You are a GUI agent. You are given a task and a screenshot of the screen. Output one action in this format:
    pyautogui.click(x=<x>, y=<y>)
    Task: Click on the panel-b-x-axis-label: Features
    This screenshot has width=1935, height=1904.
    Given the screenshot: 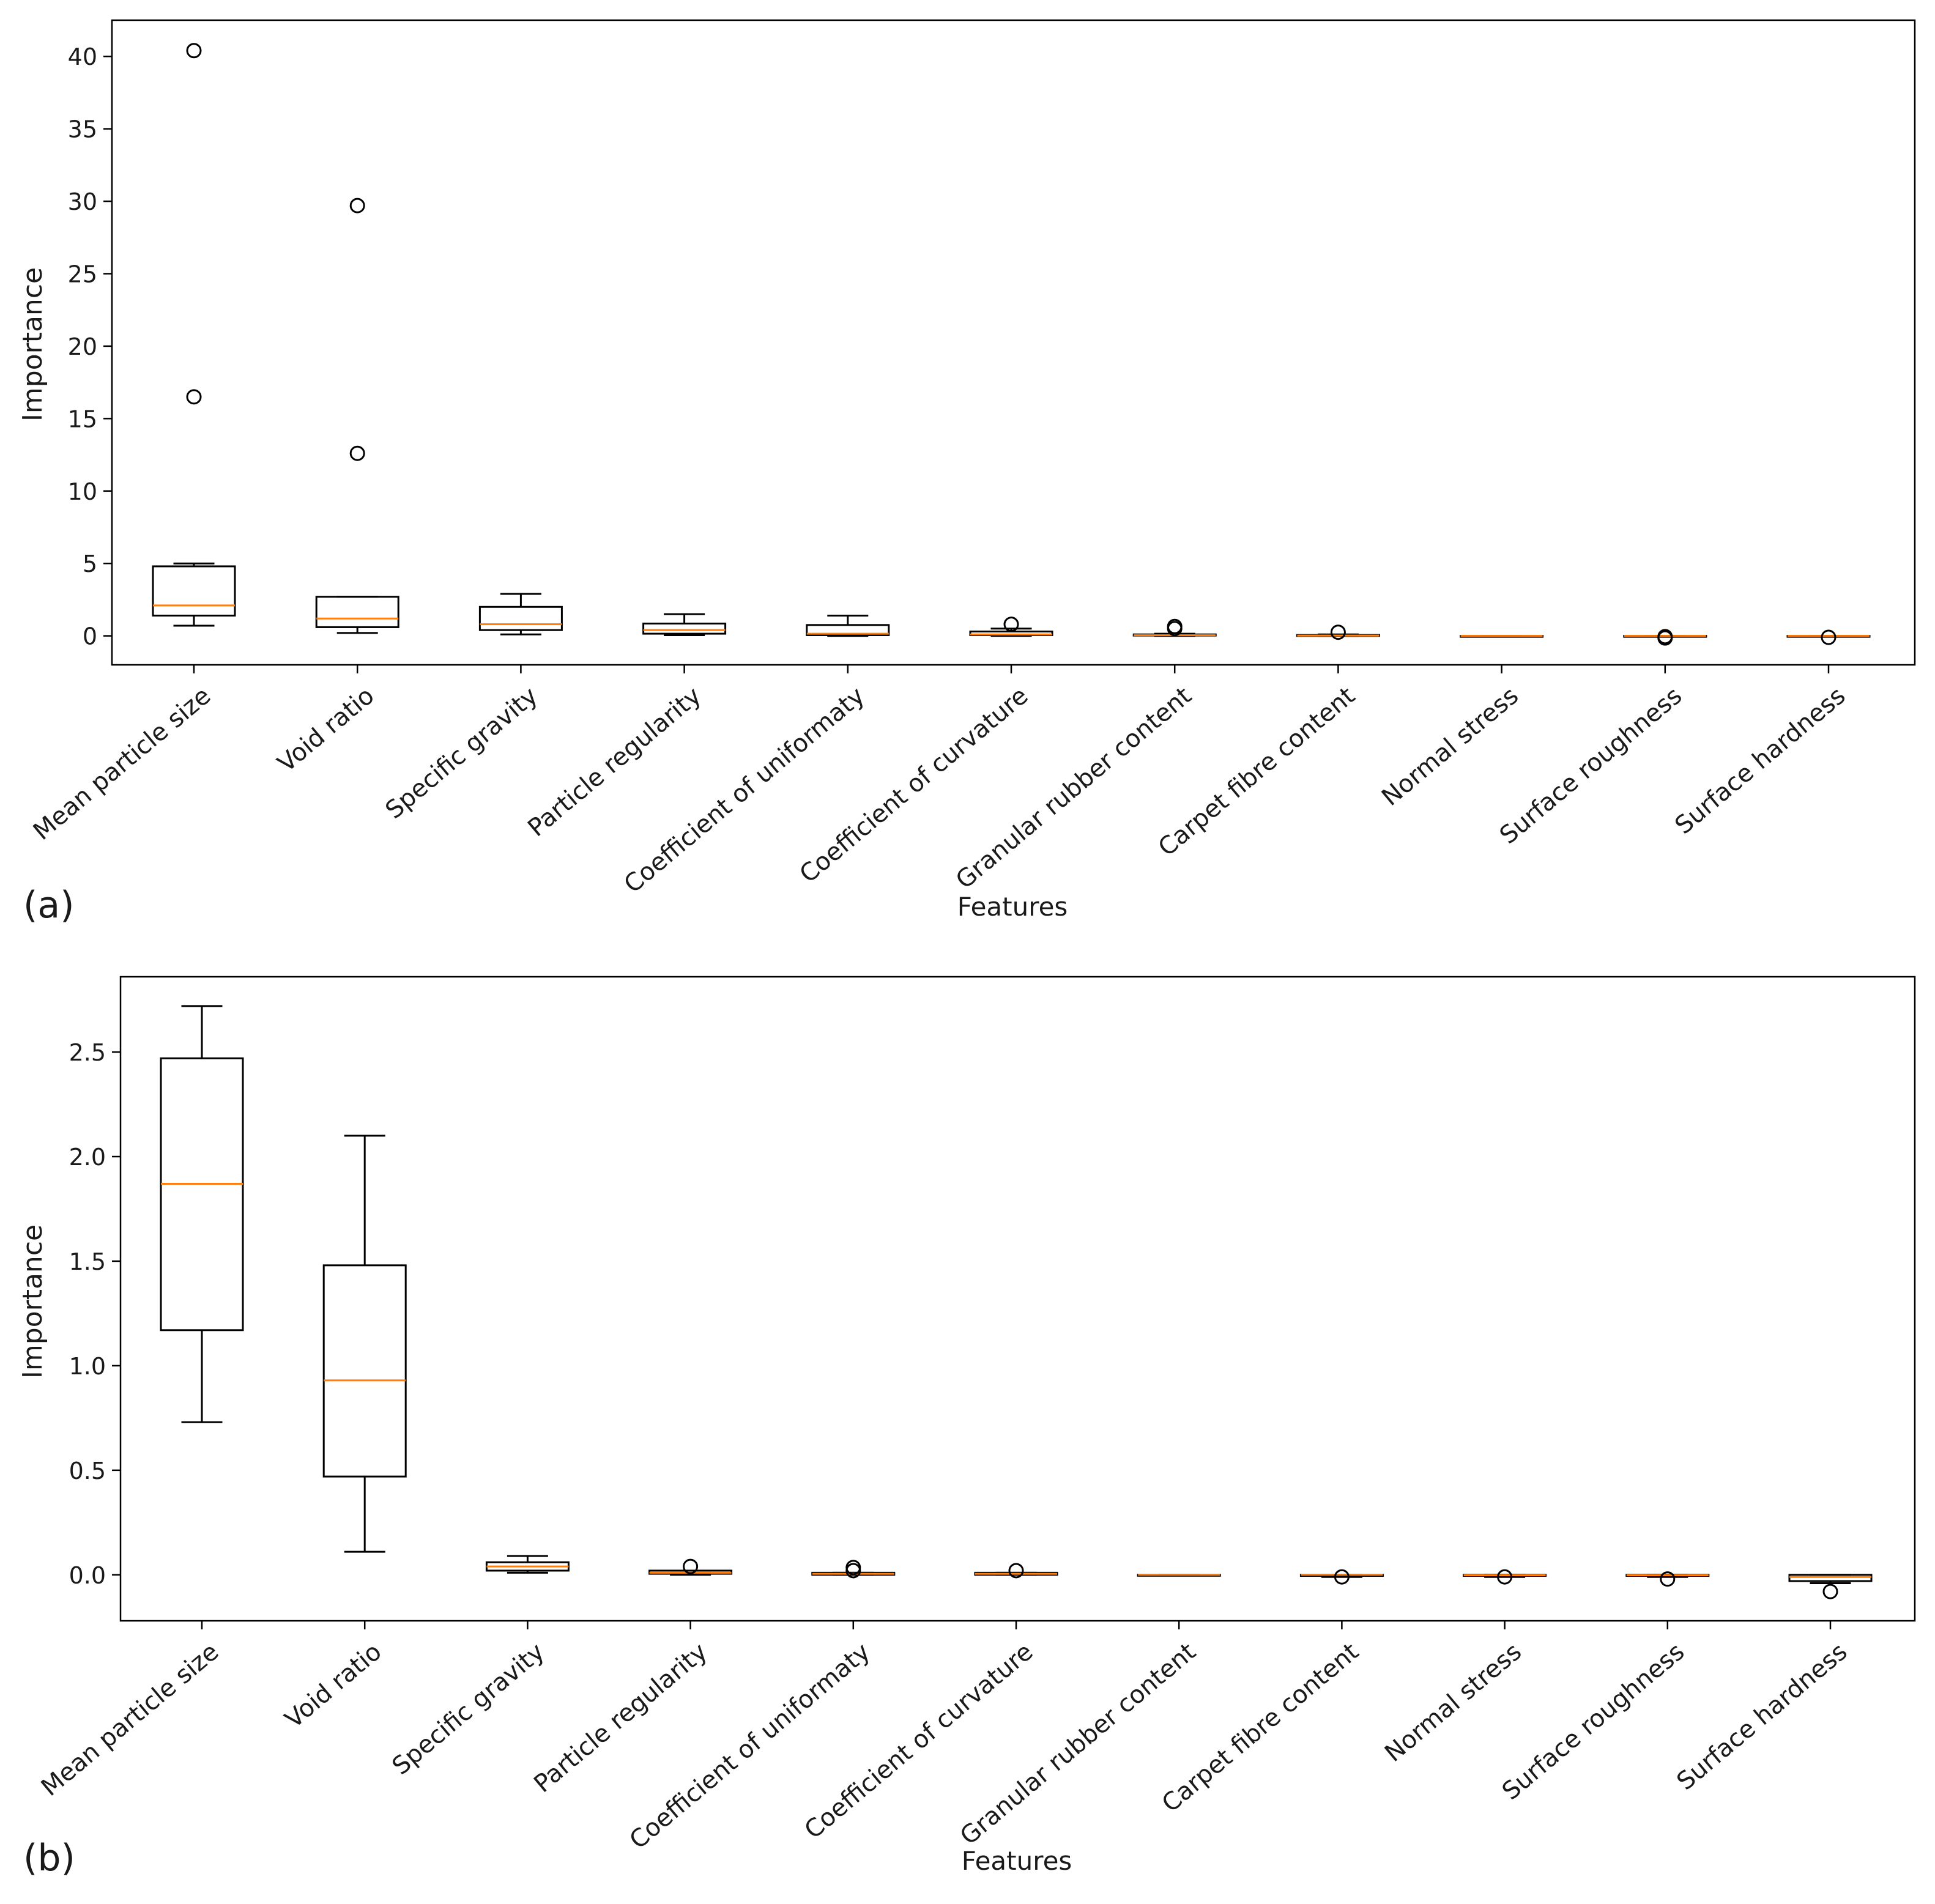 What is the action you would take?
    pyautogui.click(x=1017, y=1861)
    